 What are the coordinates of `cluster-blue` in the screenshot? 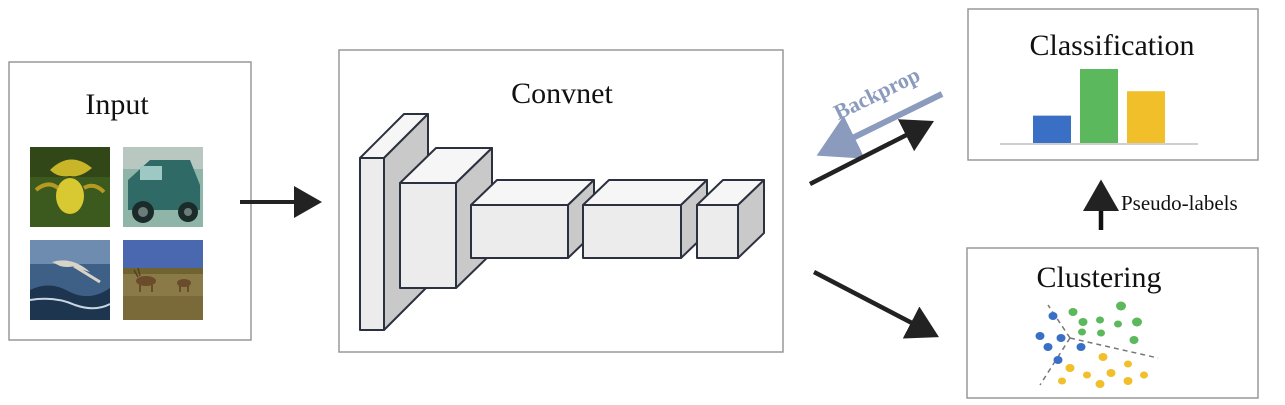 It's located at (1060, 338).